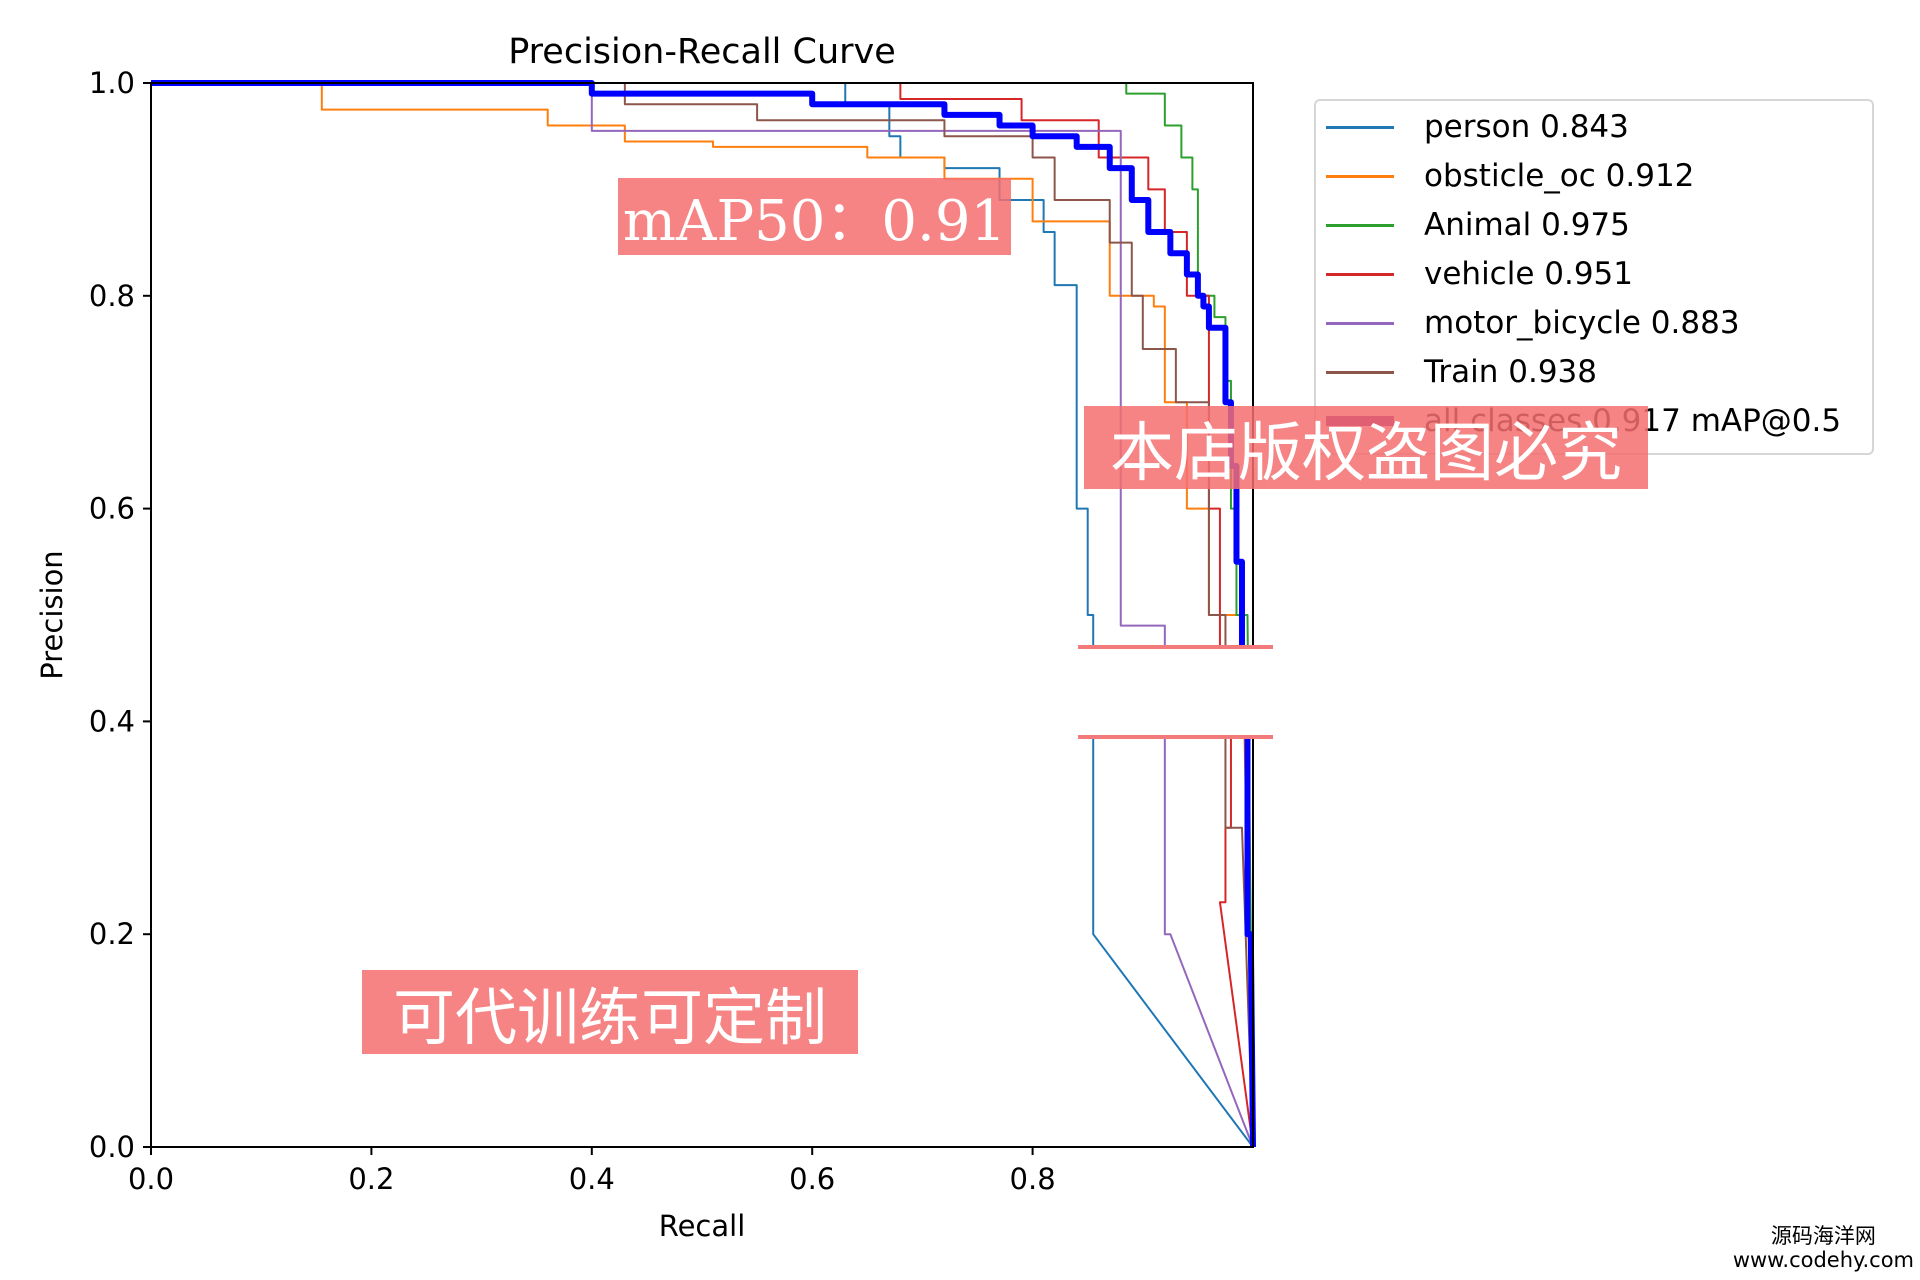  I want to click on y-tick-label: 0.6, so click(112, 509).